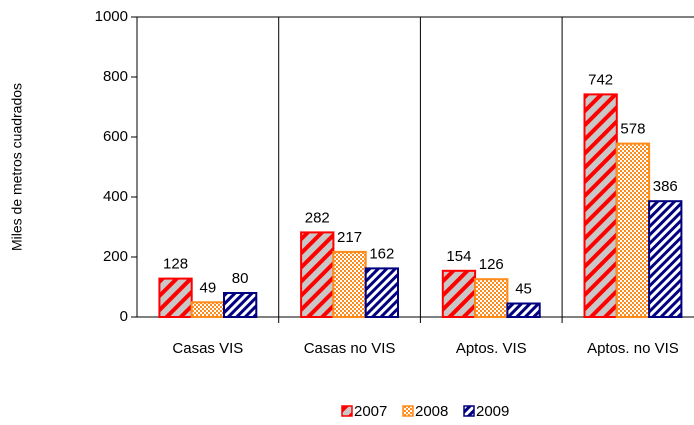 Image resolution: width=694 pixels, height=425 pixels. I want to click on y-axis-label: Miles de metros cuadrados, so click(17, 167).